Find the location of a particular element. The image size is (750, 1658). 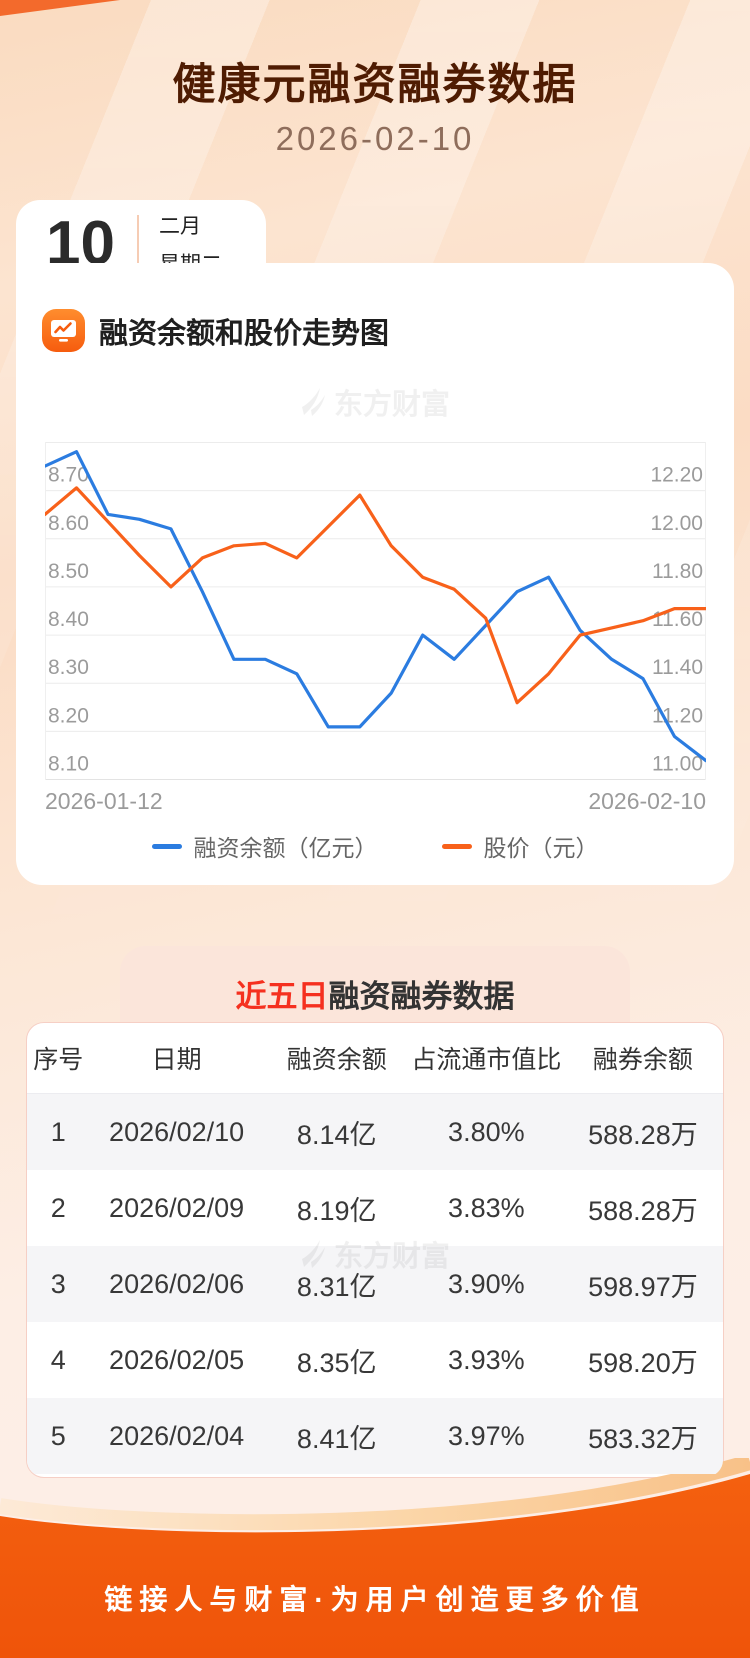

left-axis-tick: 8.10 is located at coordinates (68, 764).